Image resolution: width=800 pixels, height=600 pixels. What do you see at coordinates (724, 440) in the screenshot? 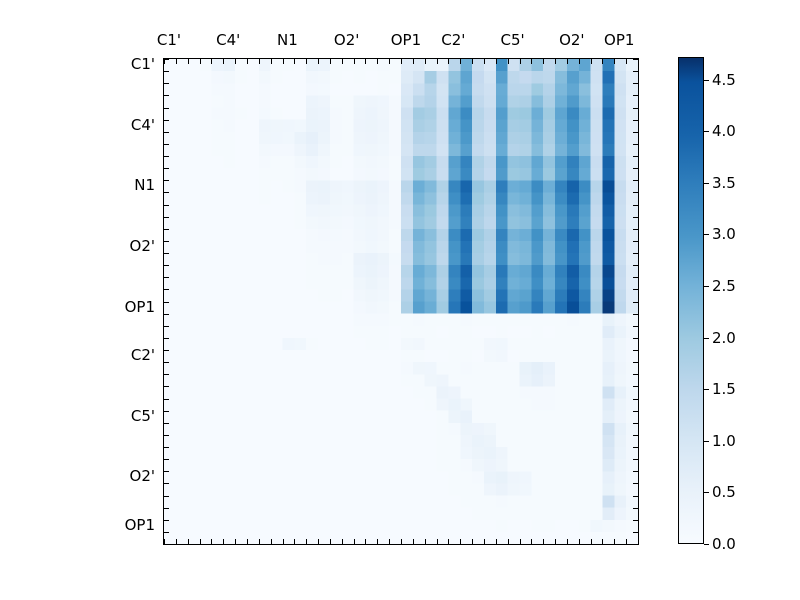
I see `colorbar-tick-label: 1.0` at bounding box center [724, 440].